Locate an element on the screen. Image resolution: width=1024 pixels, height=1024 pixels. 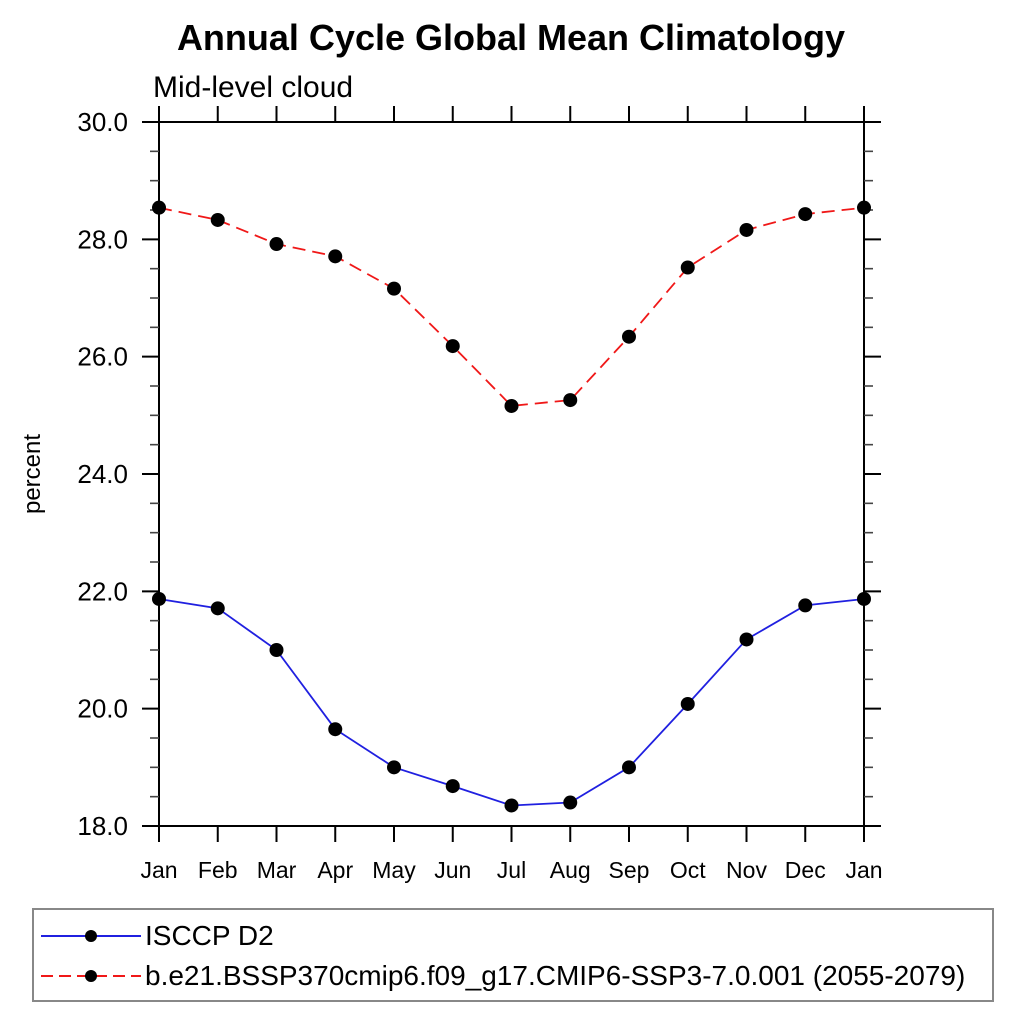
y-tick-label: 20.0 is located at coordinates (102, 709).